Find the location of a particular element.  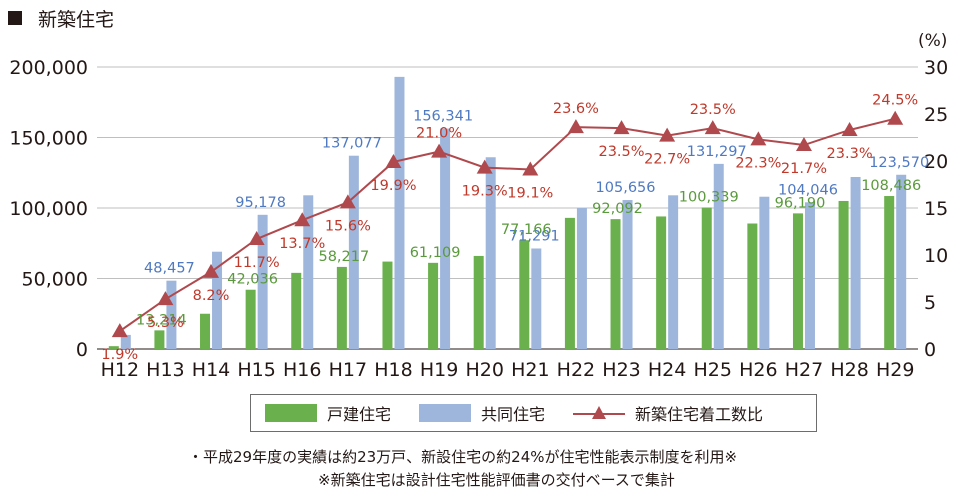

data-label-collective: 104,046 is located at coordinates (808, 190).